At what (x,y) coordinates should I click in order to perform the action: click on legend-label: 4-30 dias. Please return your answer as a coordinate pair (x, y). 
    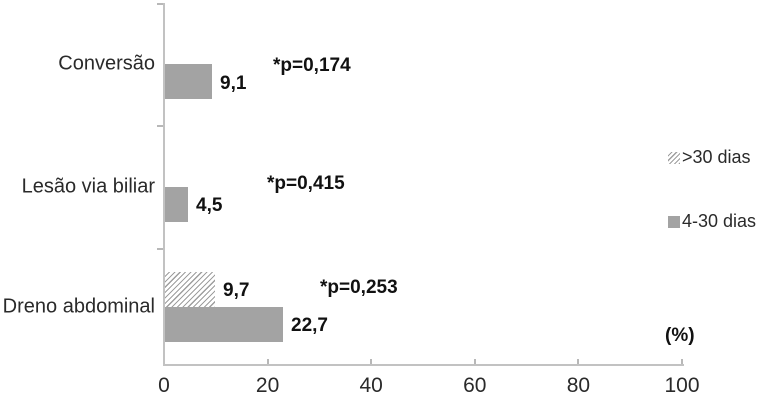
    Looking at the image, I should click on (719, 221).